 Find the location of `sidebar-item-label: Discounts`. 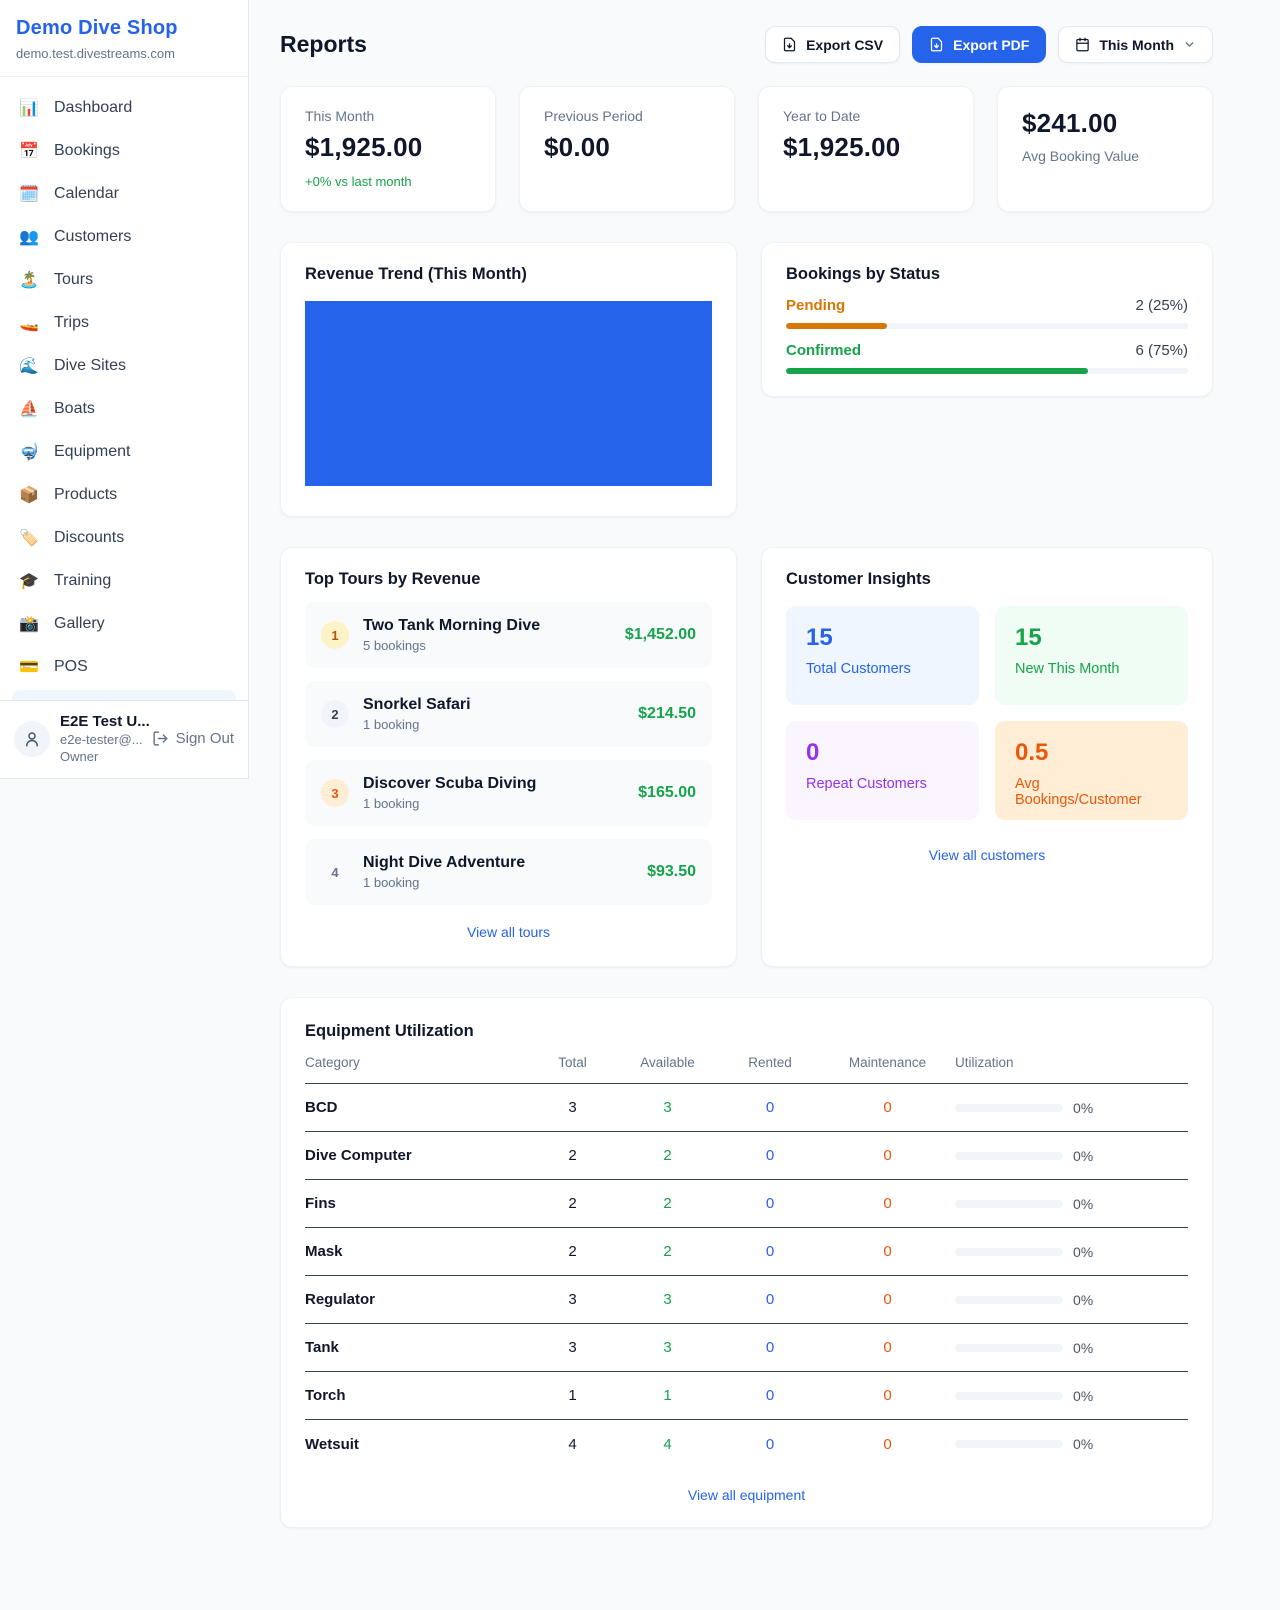

sidebar-item-label: Discounts is located at coordinates (89, 537).